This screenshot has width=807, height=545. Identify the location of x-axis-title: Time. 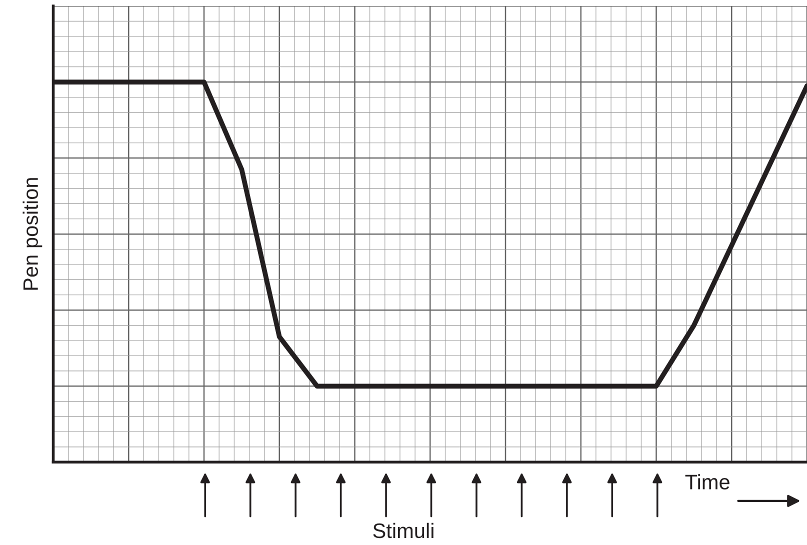
(707, 482).